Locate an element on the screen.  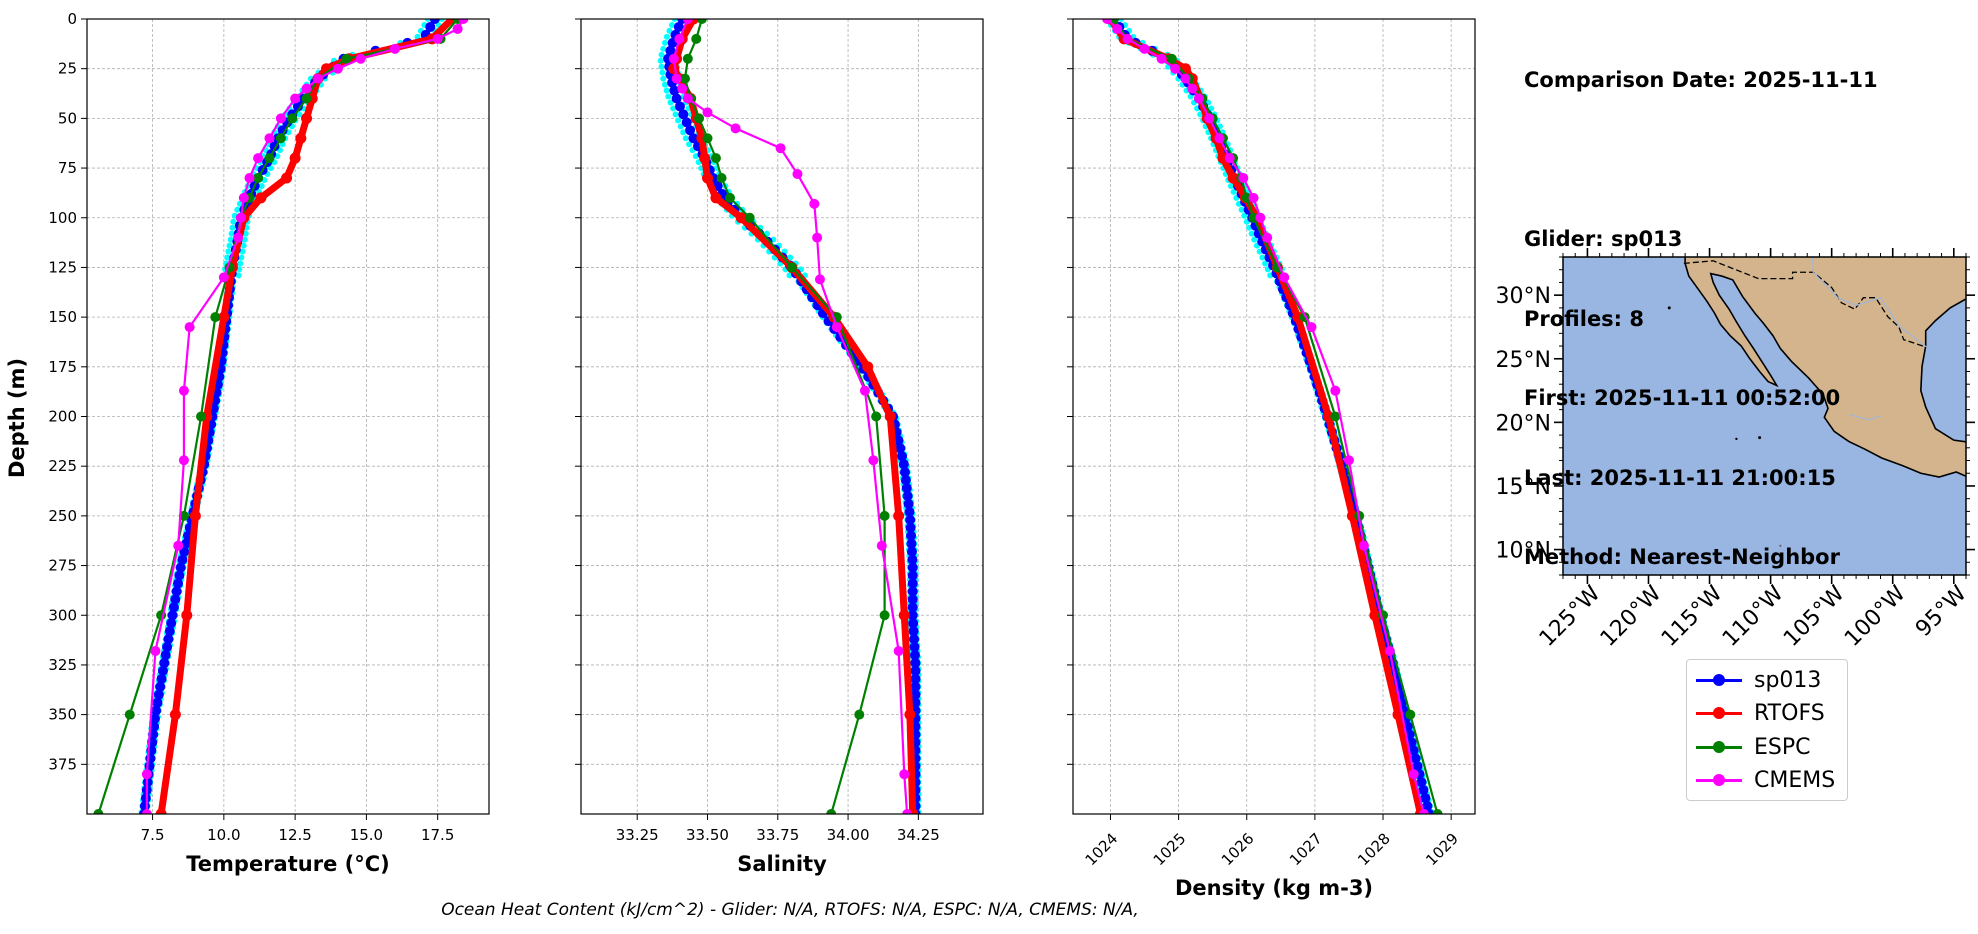
y-tick-label: 225 is located at coordinates (62, 466).